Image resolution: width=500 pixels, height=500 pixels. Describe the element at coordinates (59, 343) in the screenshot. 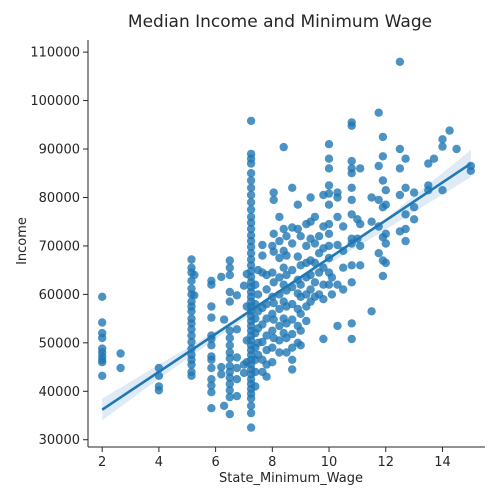

I see `y-tick-label: 50000` at that location.